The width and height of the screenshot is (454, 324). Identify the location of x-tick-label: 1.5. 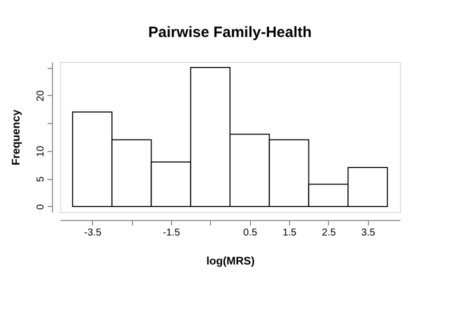
(289, 233).